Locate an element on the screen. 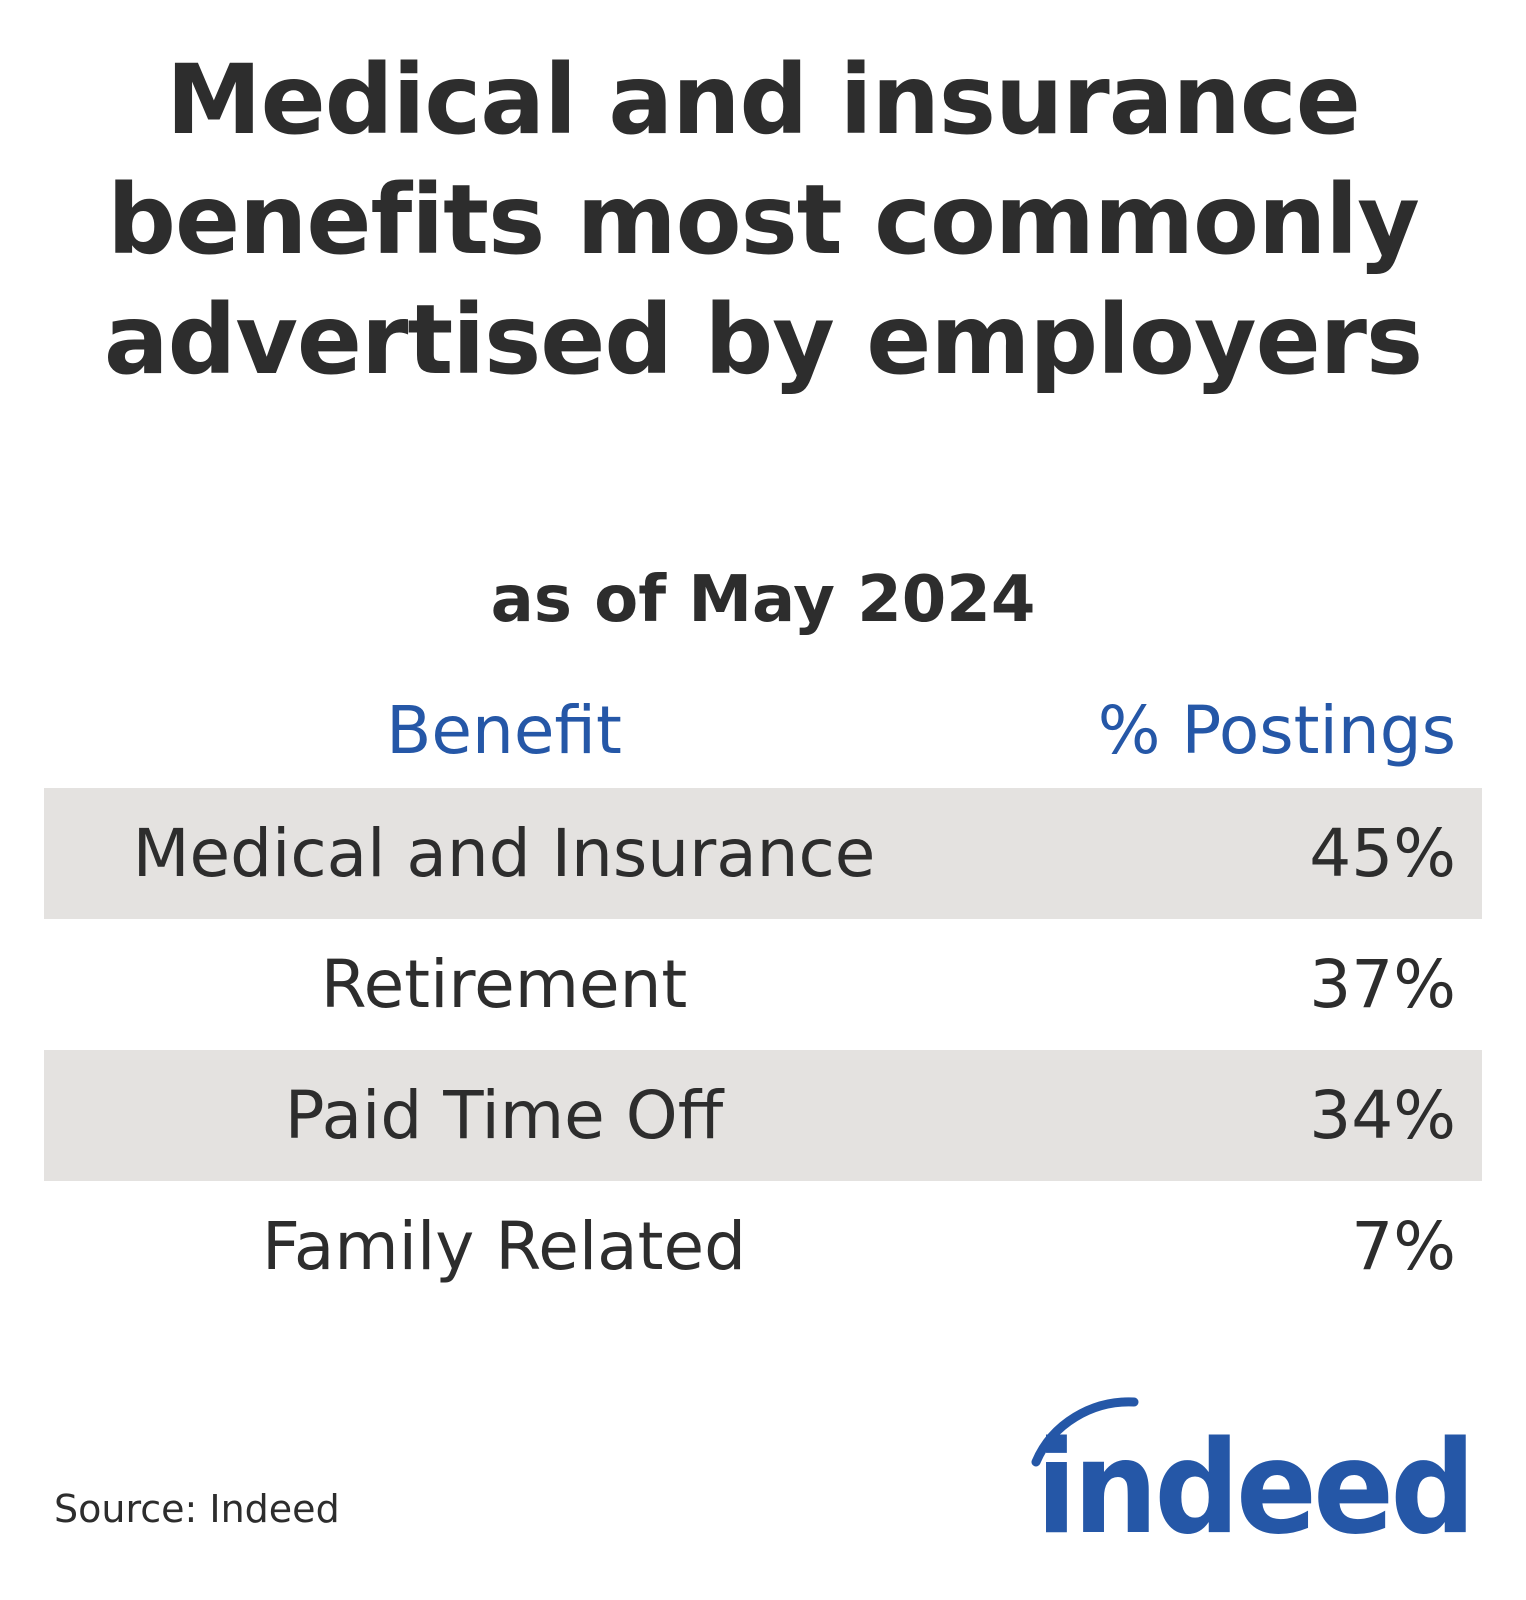 The height and width of the screenshot is (1600, 1526). postings-cell: 34% is located at coordinates (1382, 1115).